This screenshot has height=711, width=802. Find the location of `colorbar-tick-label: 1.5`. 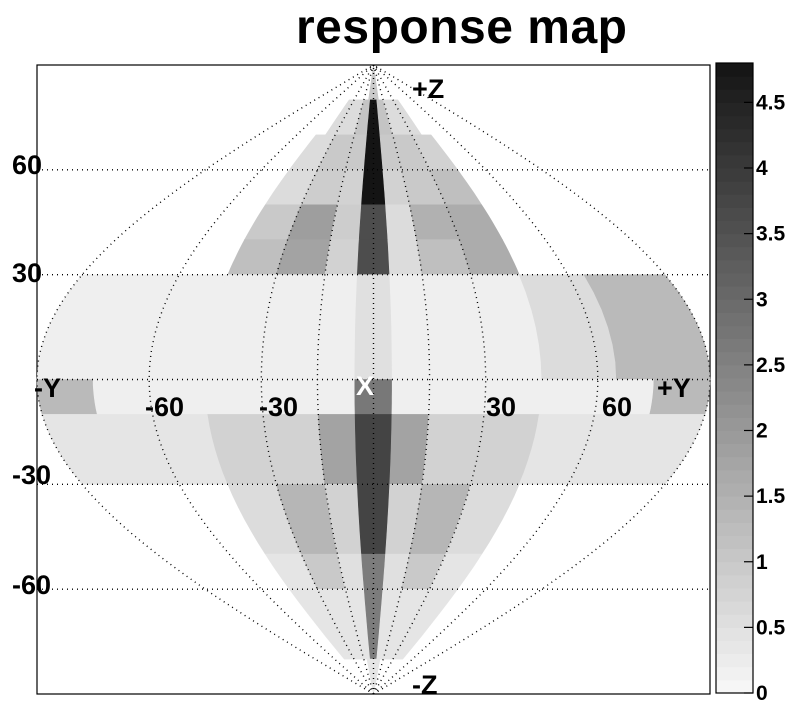

colorbar-tick-label: 1.5 is located at coordinates (771, 496).